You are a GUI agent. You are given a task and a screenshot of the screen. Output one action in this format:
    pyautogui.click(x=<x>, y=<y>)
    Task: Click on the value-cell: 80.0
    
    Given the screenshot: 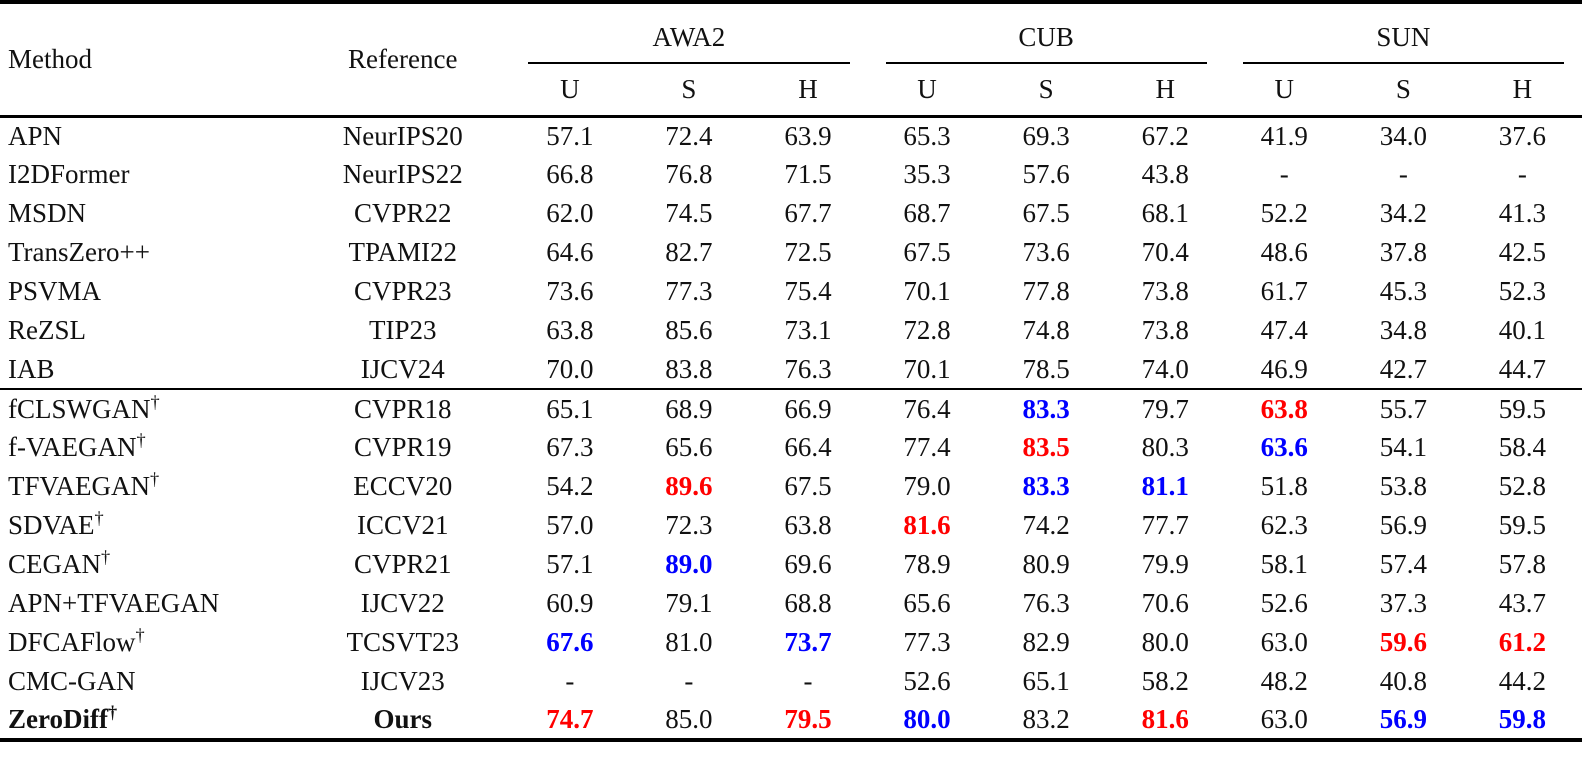 What is the action you would take?
    pyautogui.click(x=927, y=719)
    